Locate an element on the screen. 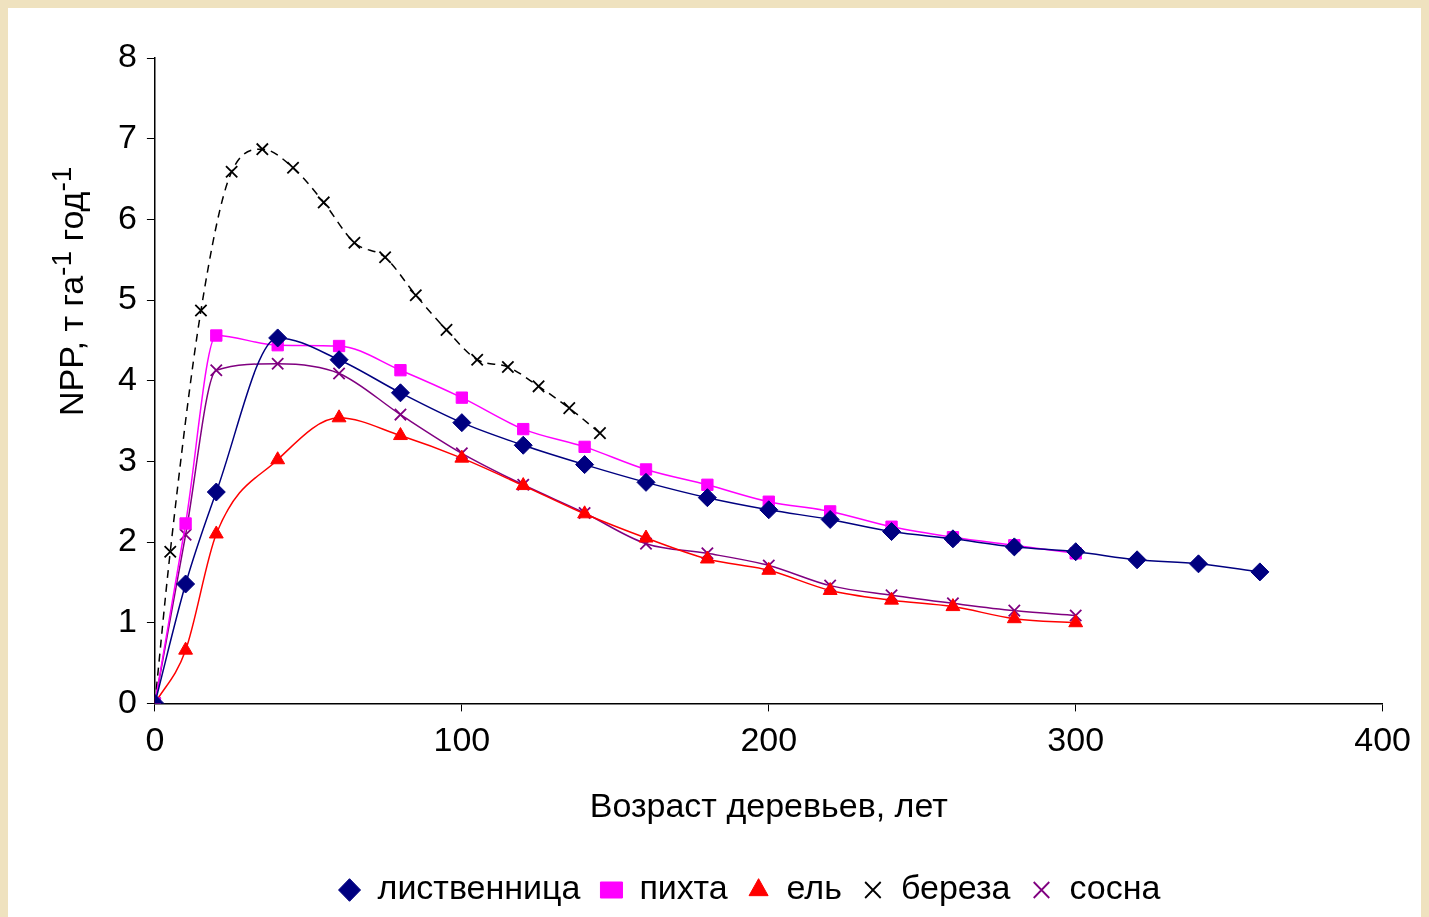 The height and width of the screenshot is (917, 1429). legend-label: береза is located at coordinates (955, 887).